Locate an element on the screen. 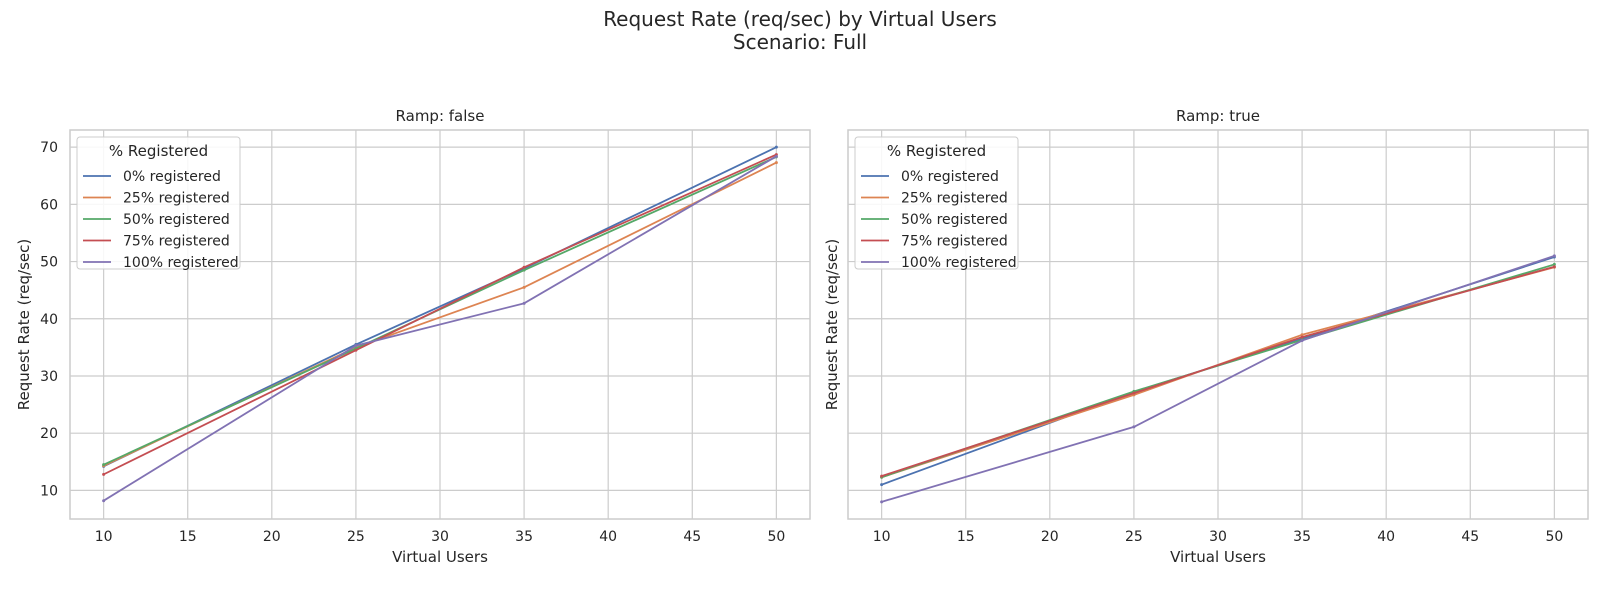  figure-title-line: Request Rate (req/sec) by Virtual Users is located at coordinates (800, 19).